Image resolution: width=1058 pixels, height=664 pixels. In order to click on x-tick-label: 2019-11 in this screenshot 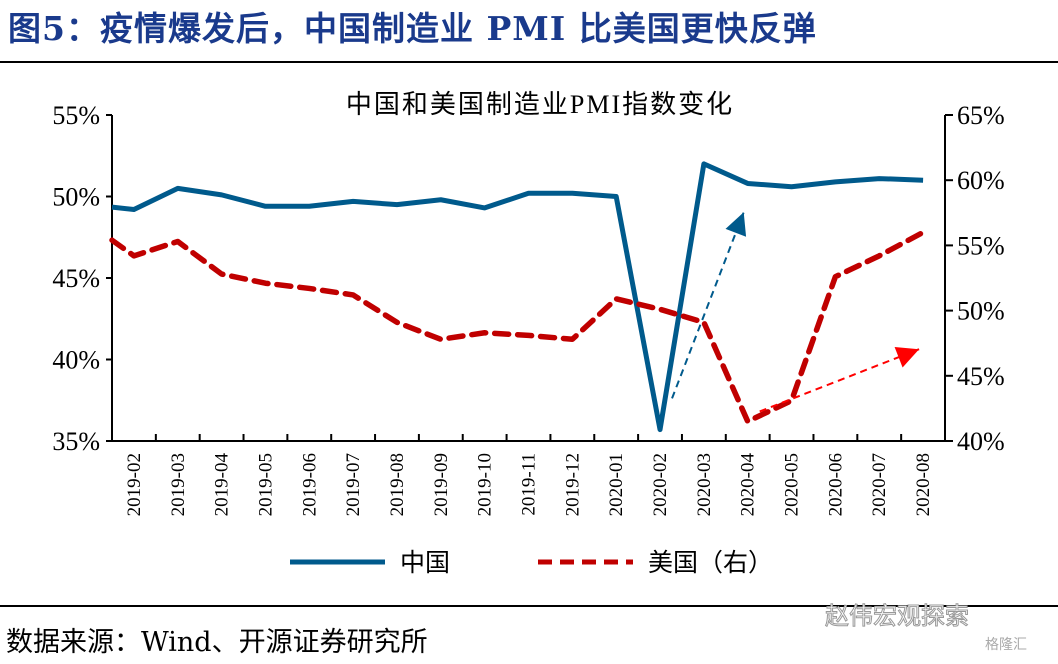, I will do `click(529, 484)`.